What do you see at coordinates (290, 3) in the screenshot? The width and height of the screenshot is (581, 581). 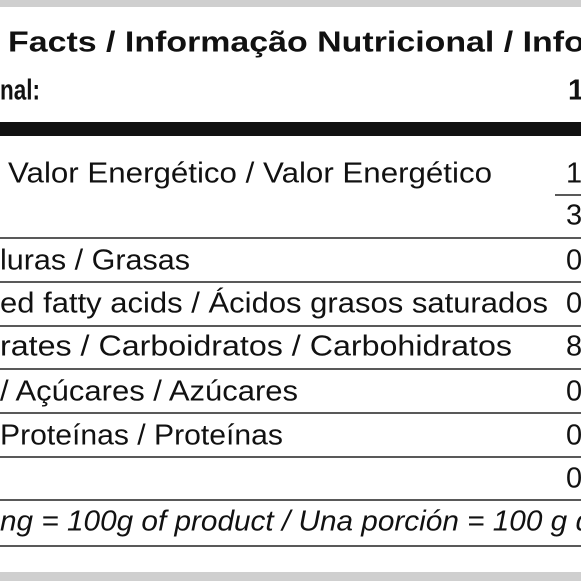 I see `top-border` at bounding box center [290, 3].